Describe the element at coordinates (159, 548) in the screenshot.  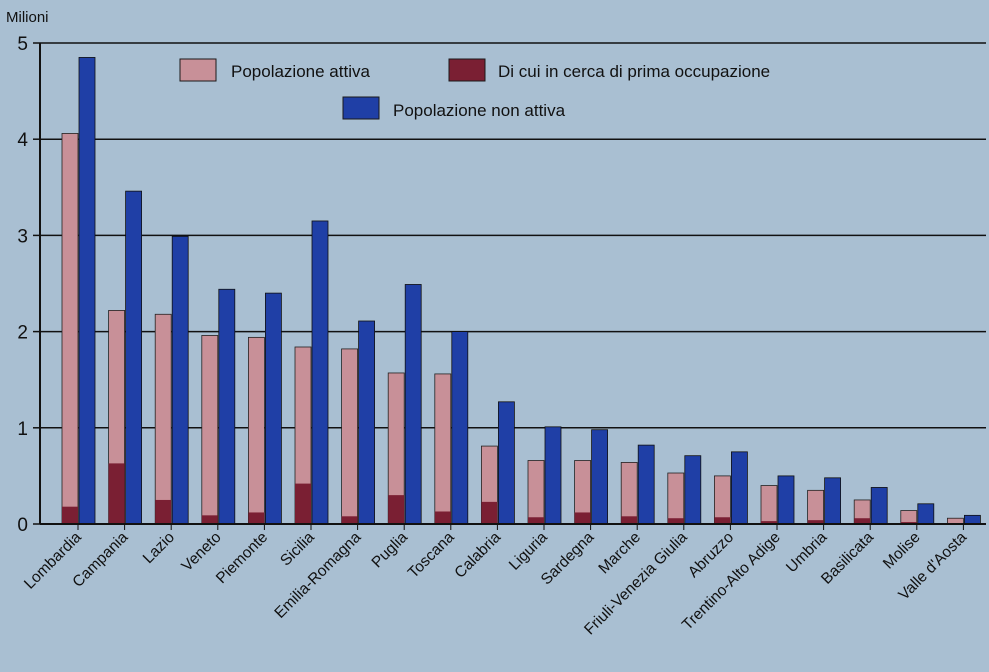
I see `x-category-label: Lazio` at that location.